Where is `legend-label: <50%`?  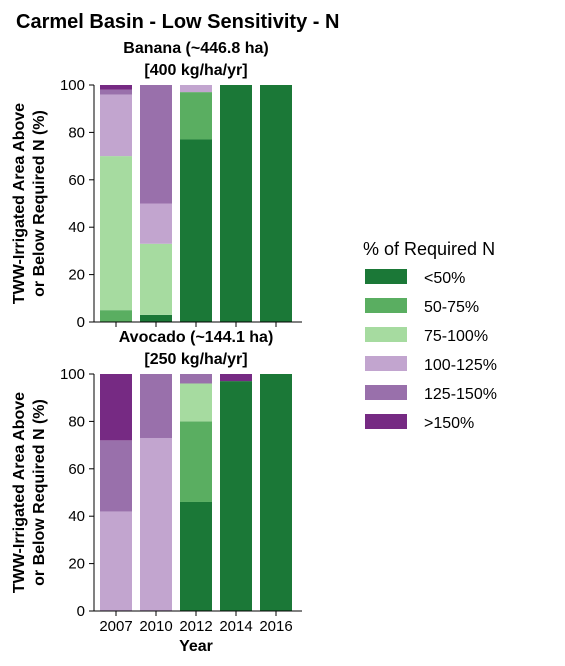 legend-label: <50% is located at coordinates (444, 278).